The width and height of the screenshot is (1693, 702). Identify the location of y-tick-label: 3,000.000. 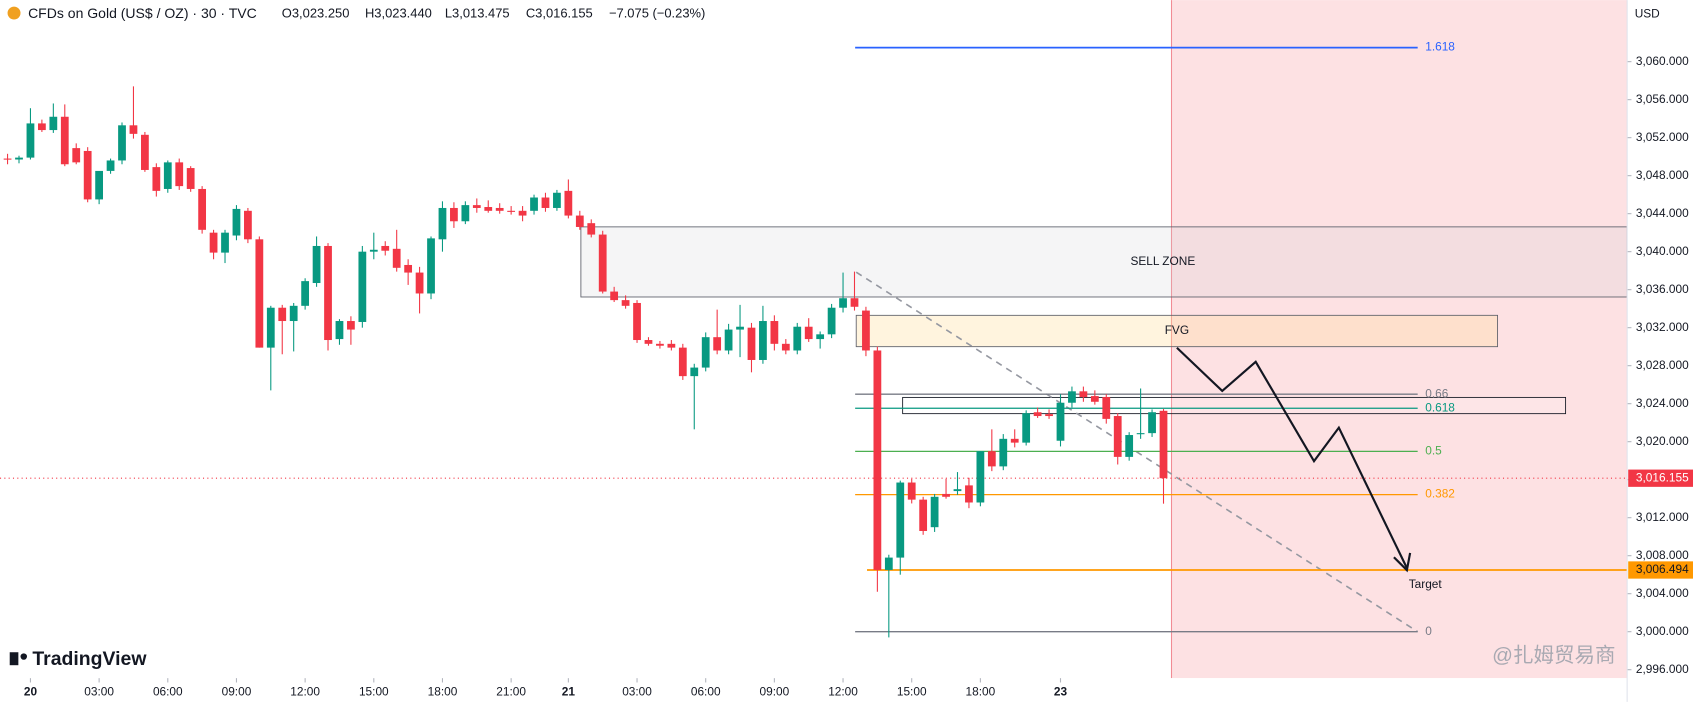
(1662, 631).